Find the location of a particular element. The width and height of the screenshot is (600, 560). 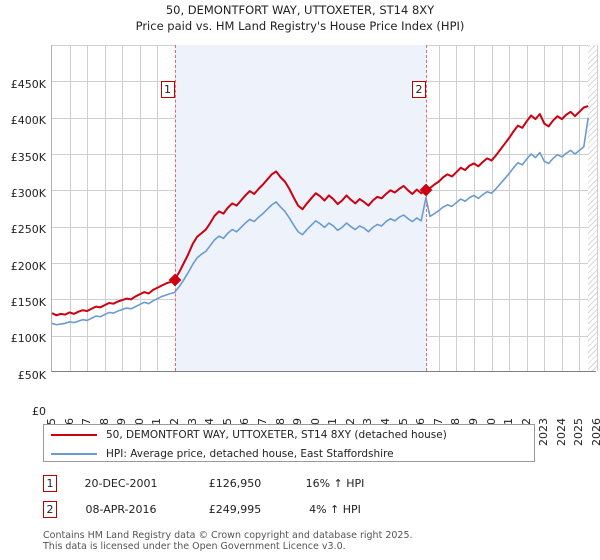

table-row: 2 08-APR-2016 £249,995 4% ↑ HPI is located at coordinates (293, 509).